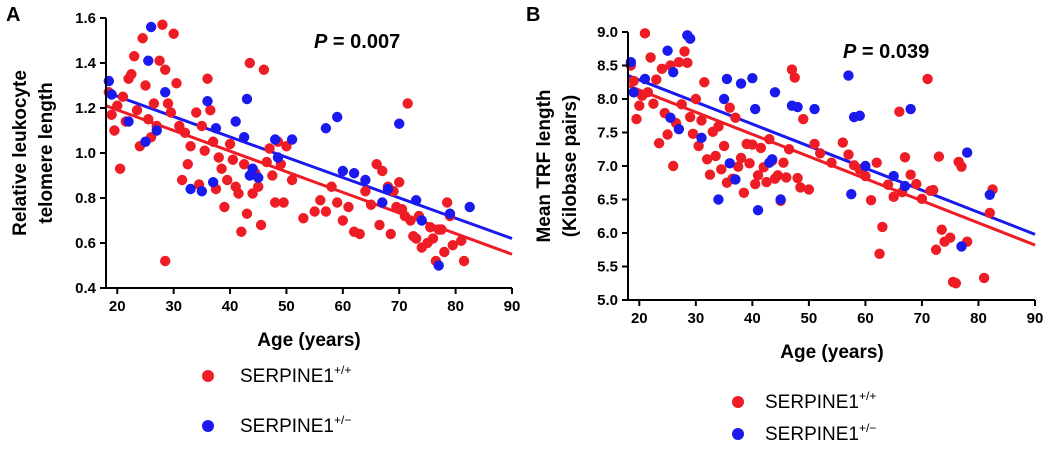 The image size is (1050, 453). I want to click on p-value-annotation: P = 0.007, so click(357, 42).